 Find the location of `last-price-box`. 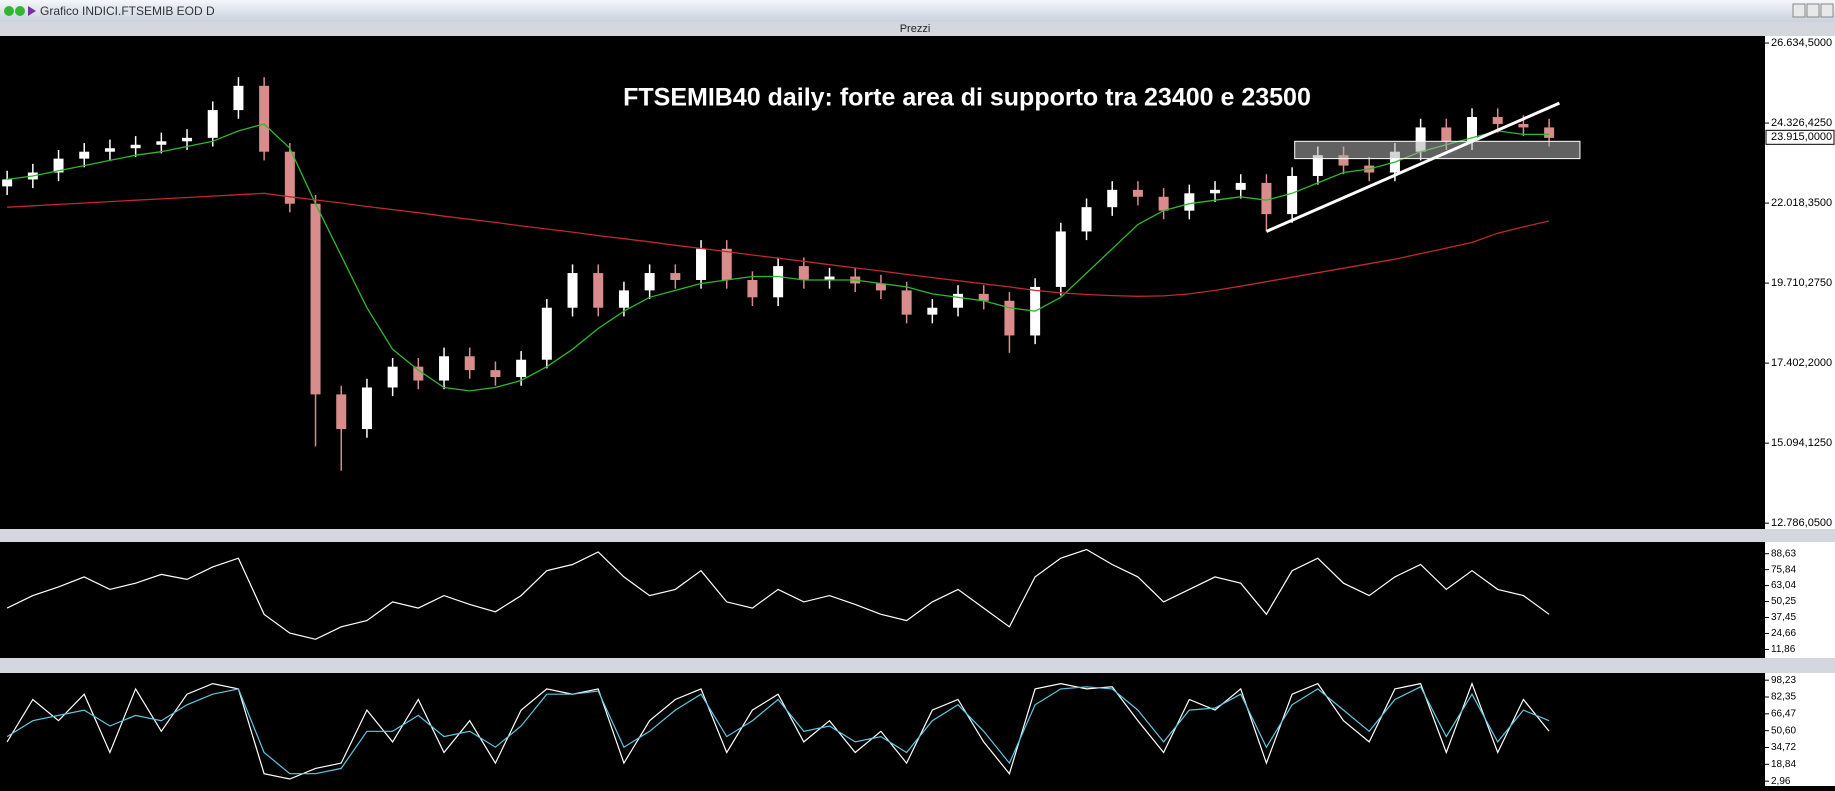

last-price-box is located at coordinates (1800, 137).